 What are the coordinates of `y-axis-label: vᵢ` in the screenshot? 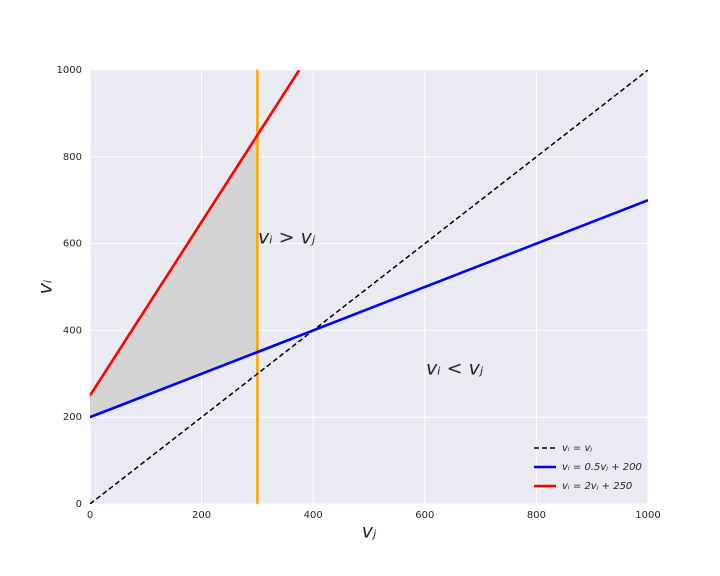 It's located at (46, 287).